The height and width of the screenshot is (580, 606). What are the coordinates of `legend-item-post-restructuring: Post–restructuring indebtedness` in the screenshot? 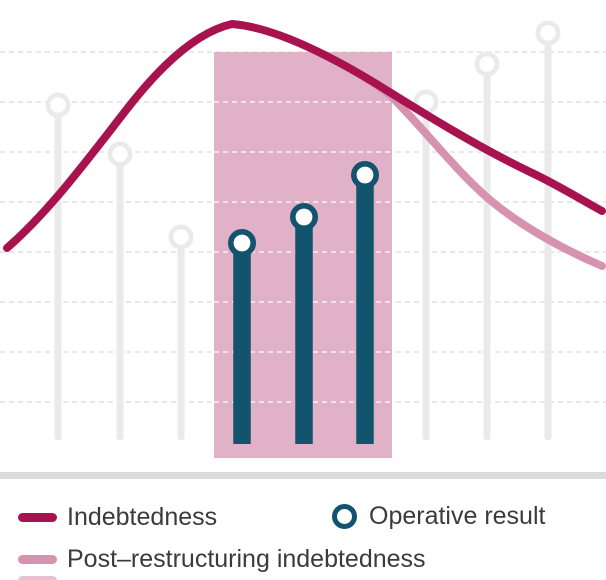 It's located at (222, 559).